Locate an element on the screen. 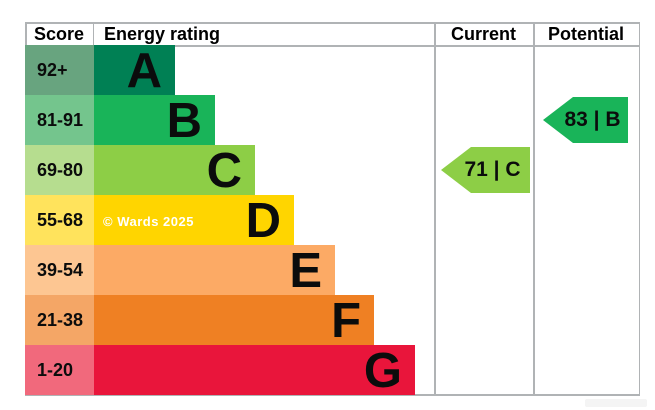  header-energy-rating: Energy rating is located at coordinates (162, 34).